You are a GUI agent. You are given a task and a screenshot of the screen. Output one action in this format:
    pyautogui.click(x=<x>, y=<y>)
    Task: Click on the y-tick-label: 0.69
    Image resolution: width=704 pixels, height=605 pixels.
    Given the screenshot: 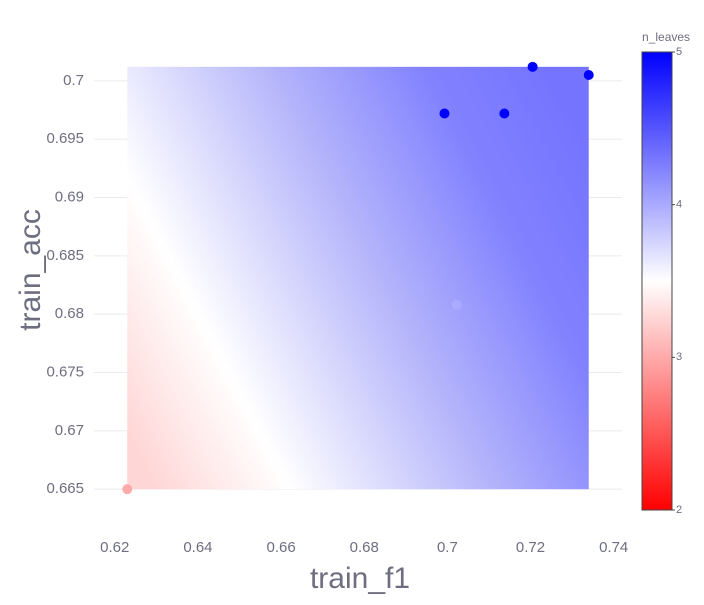 What is the action you would take?
    pyautogui.click(x=69, y=196)
    